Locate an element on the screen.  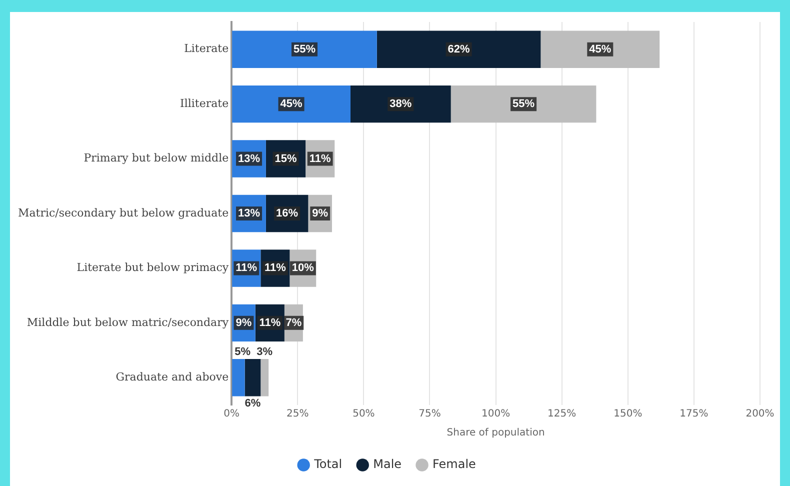
data-label: 62% is located at coordinates (459, 49).